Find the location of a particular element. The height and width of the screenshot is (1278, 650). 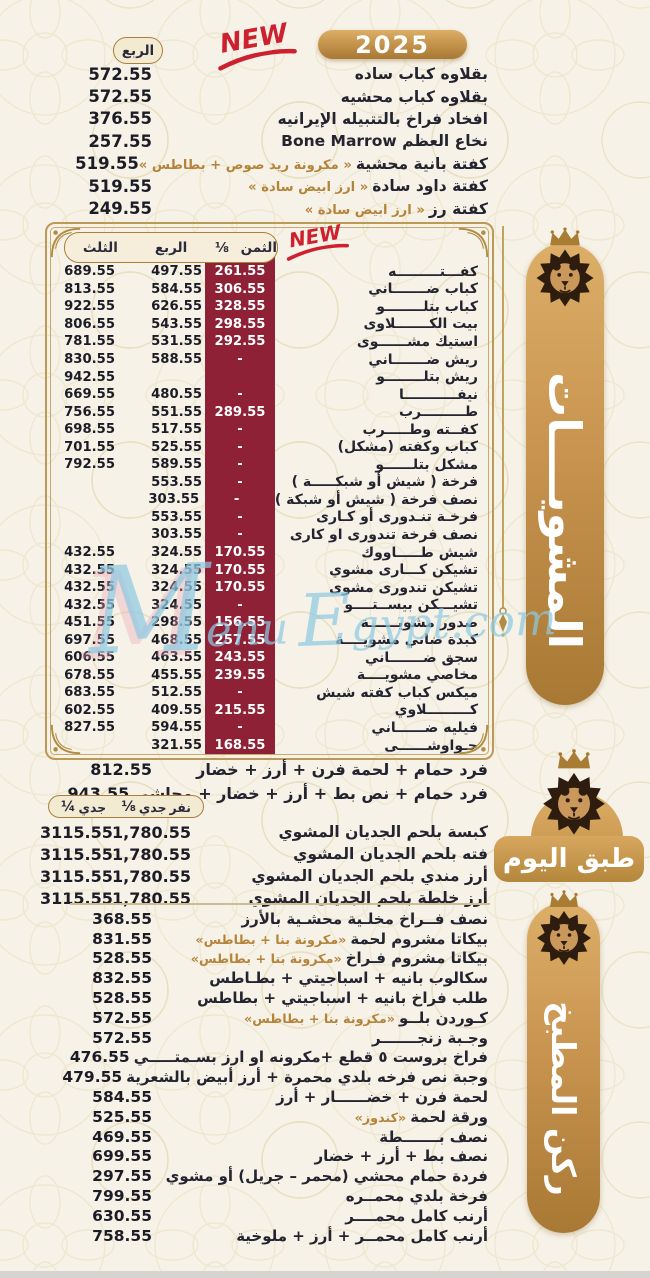

item-name: بقلاوه كباب محشيه is located at coordinates (414, 96).